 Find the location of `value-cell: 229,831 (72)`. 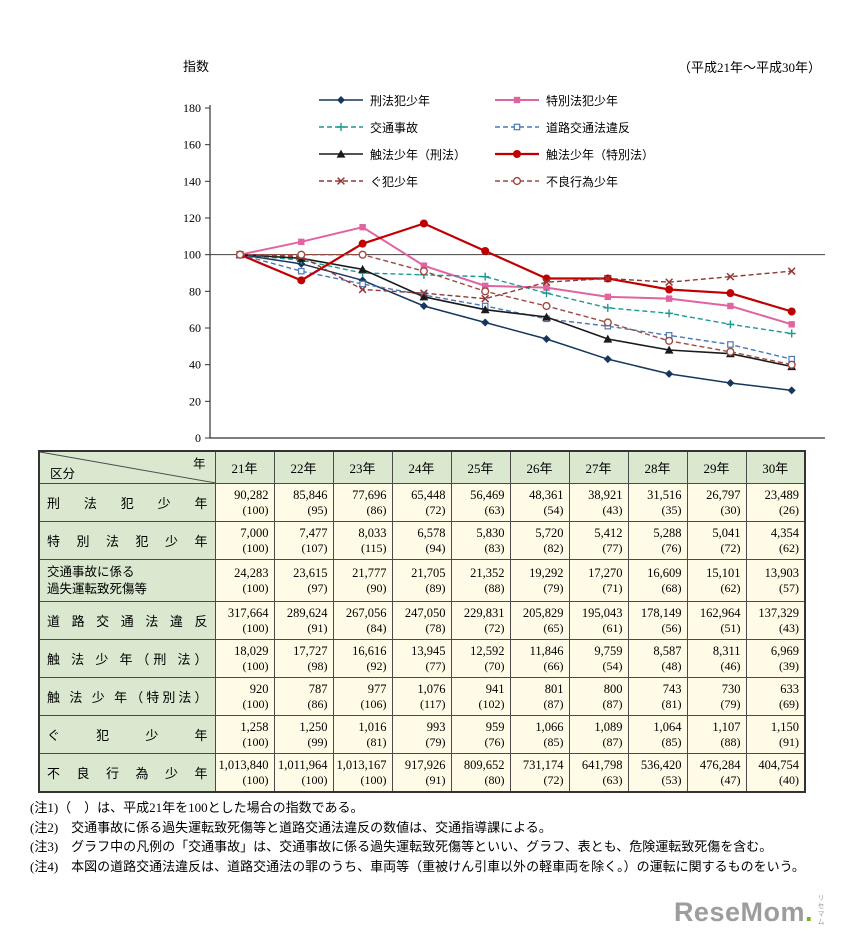

value-cell: 229,831 (72) is located at coordinates (480, 620).